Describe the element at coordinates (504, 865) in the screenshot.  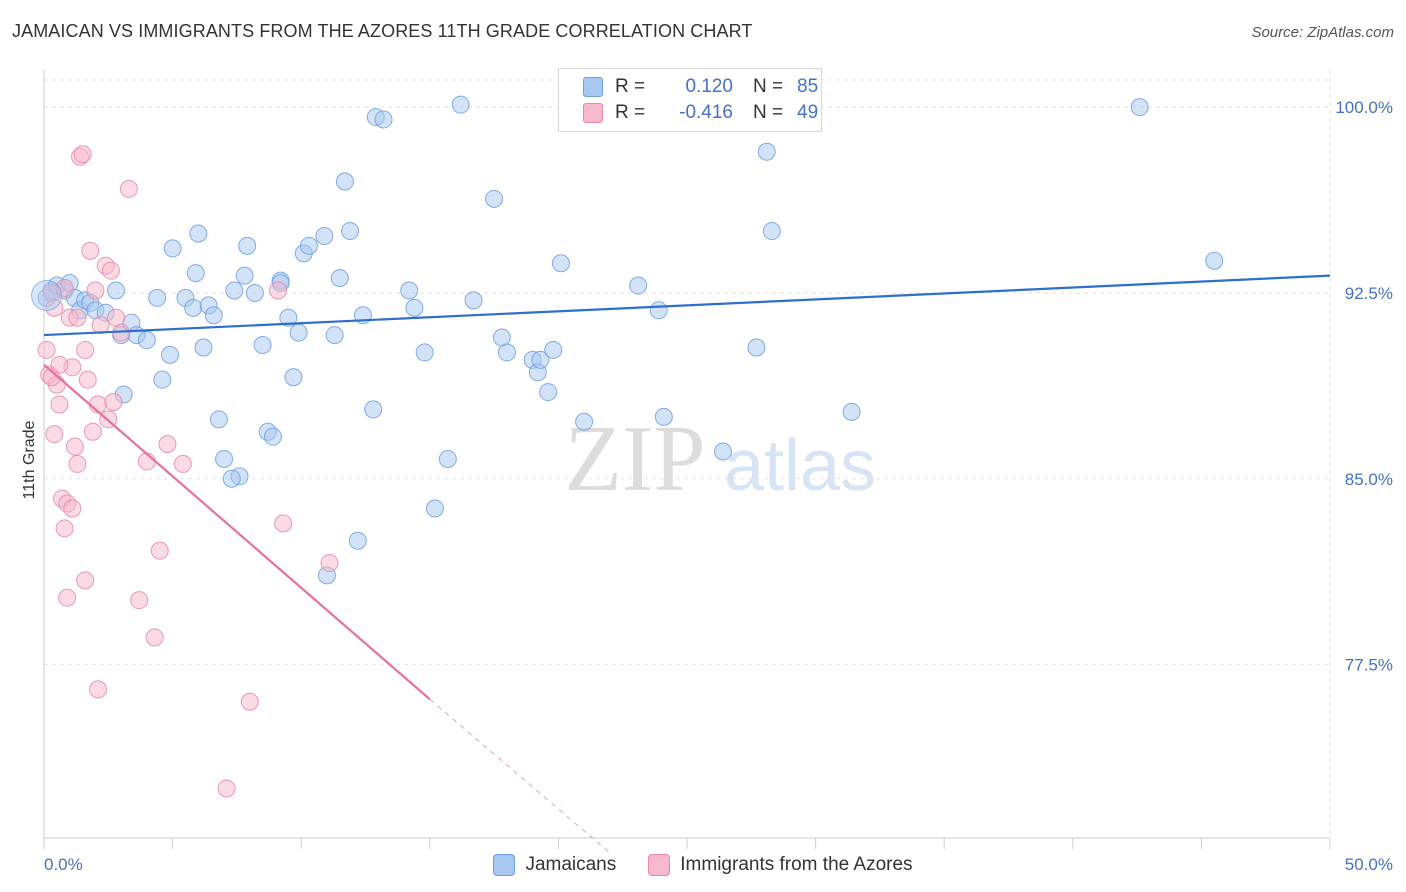
I see `legend-swatch-jamaicans` at that location.